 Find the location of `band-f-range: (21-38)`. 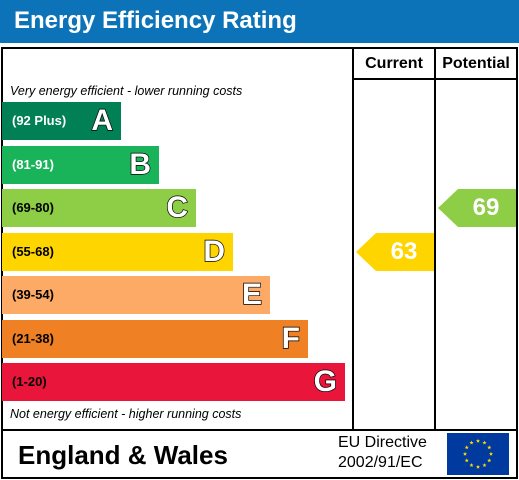

band-f-range: (21-38) is located at coordinates (33, 338).